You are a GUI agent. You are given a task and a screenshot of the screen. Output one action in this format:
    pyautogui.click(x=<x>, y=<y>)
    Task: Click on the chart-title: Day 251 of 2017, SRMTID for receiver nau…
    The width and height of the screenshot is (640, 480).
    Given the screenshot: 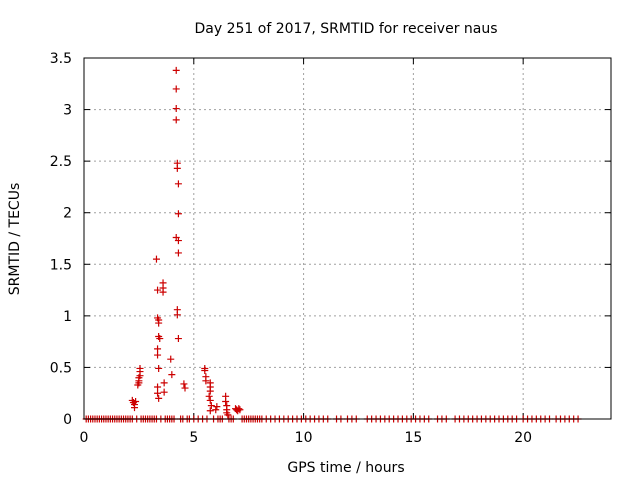 What is the action you would take?
    pyautogui.click(x=345, y=29)
    